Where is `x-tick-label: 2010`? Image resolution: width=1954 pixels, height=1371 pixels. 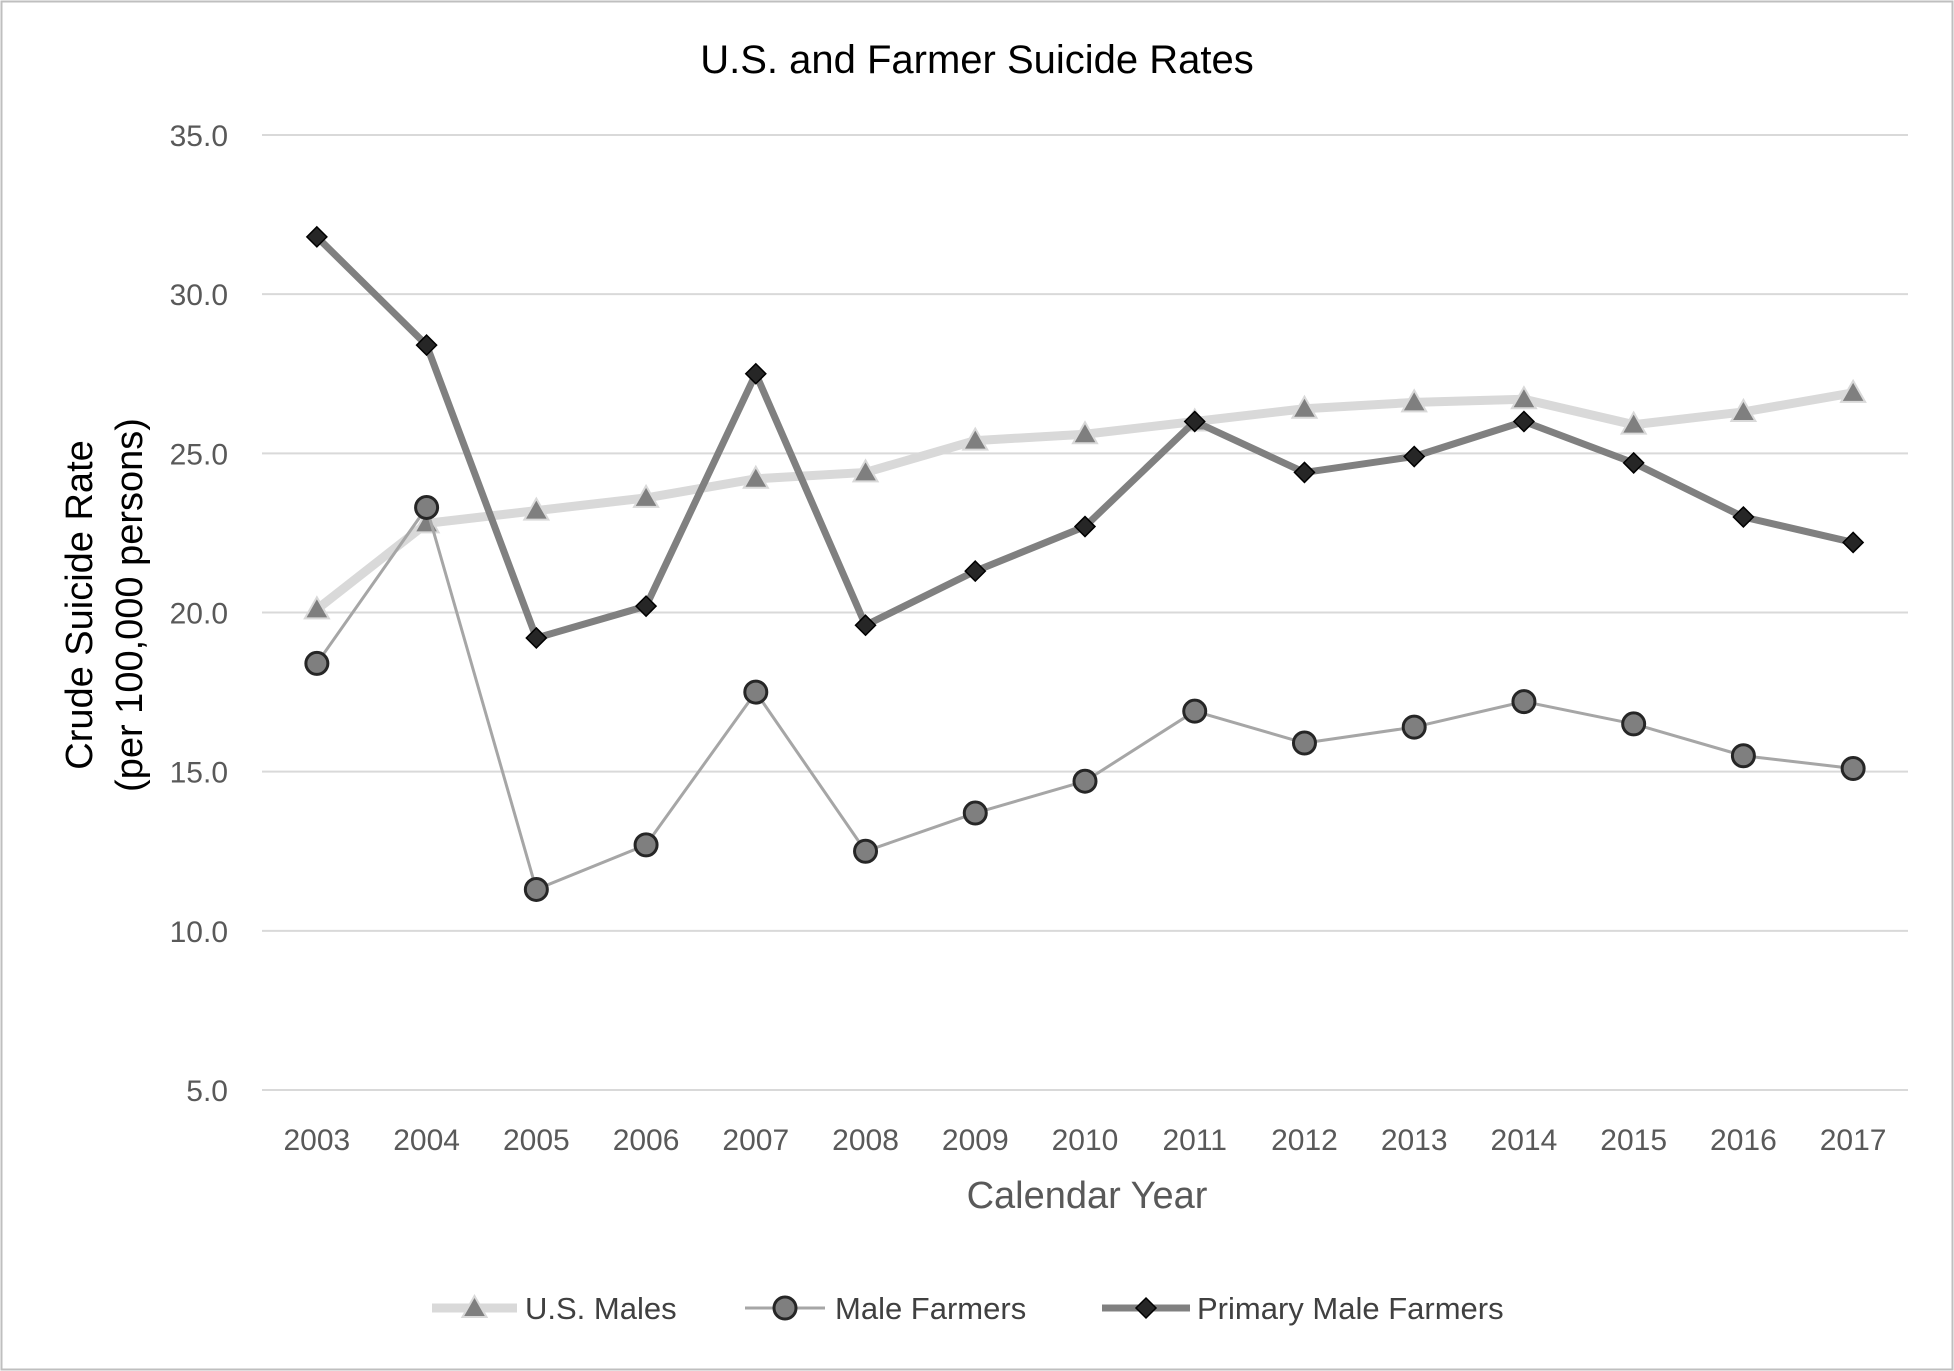
x-tick-label: 2010 is located at coordinates (1085, 1140).